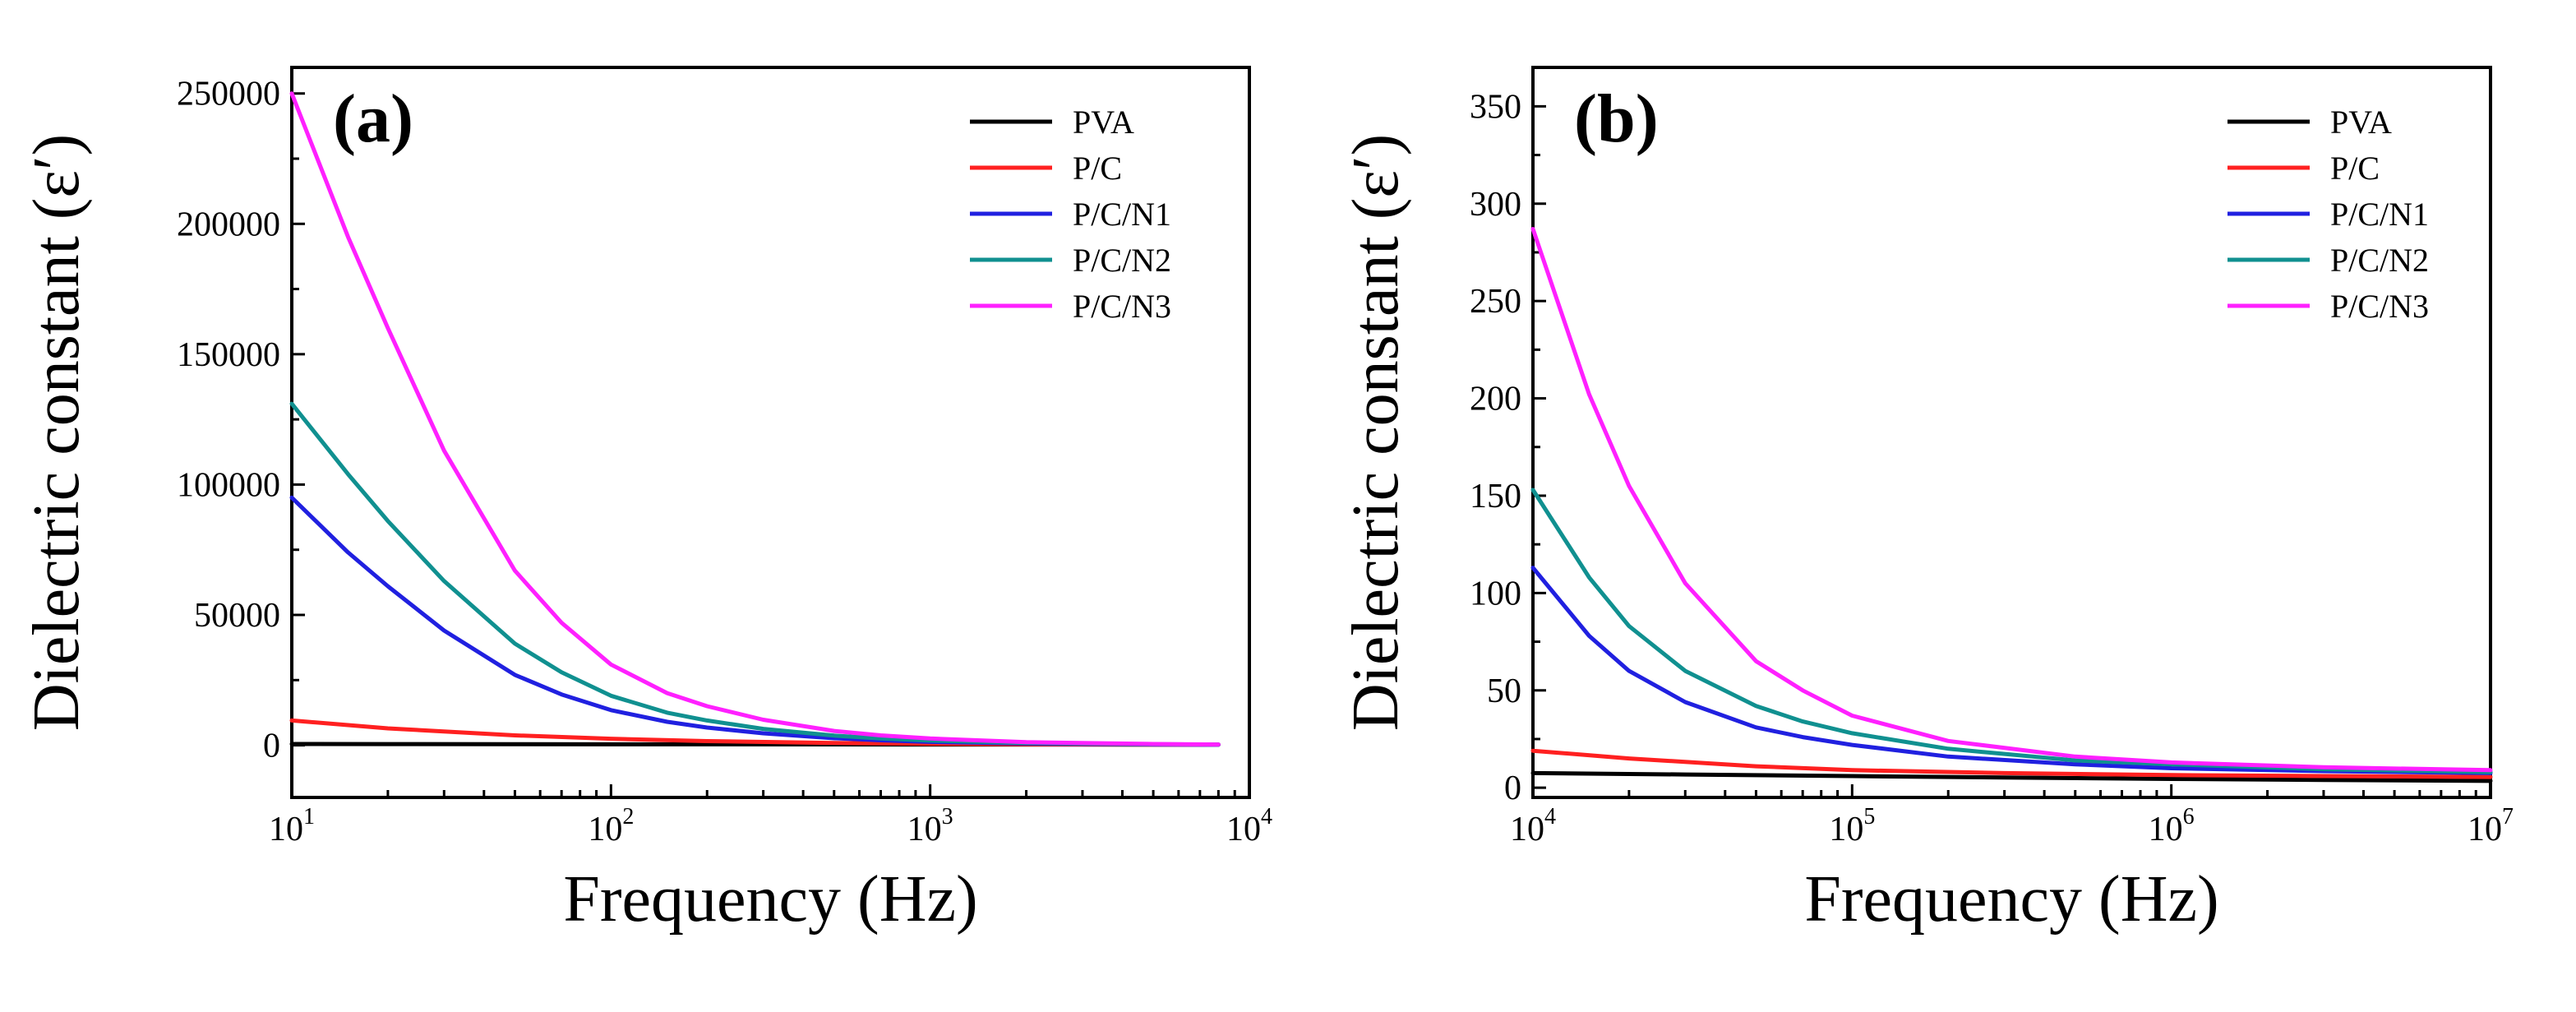  I want to click on y-tick-label: 200, so click(1496, 399).